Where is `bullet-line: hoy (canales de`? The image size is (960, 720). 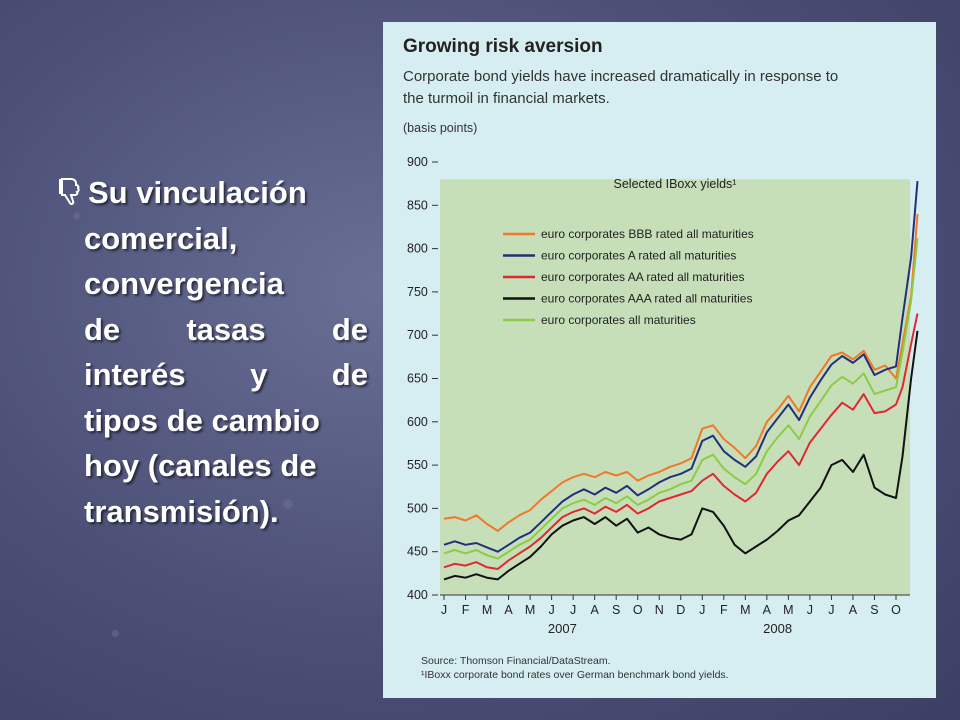 bullet-line: hoy (canales de is located at coordinates (200, 465).